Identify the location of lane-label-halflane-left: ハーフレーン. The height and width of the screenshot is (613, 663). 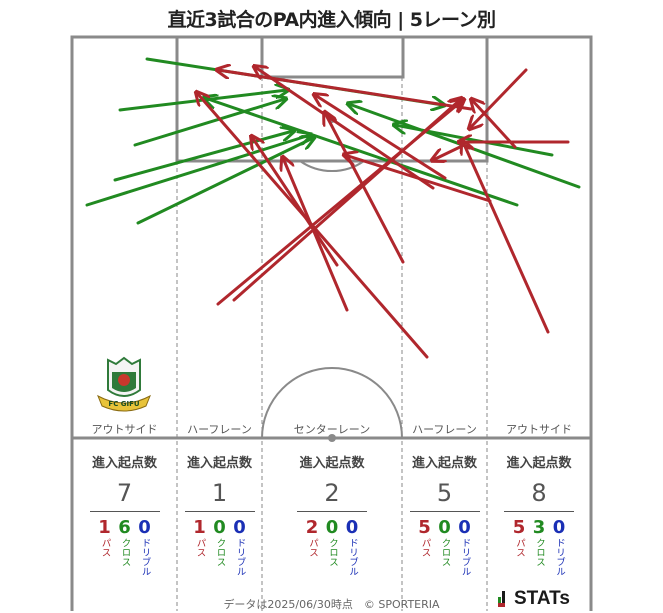
(219, 429).